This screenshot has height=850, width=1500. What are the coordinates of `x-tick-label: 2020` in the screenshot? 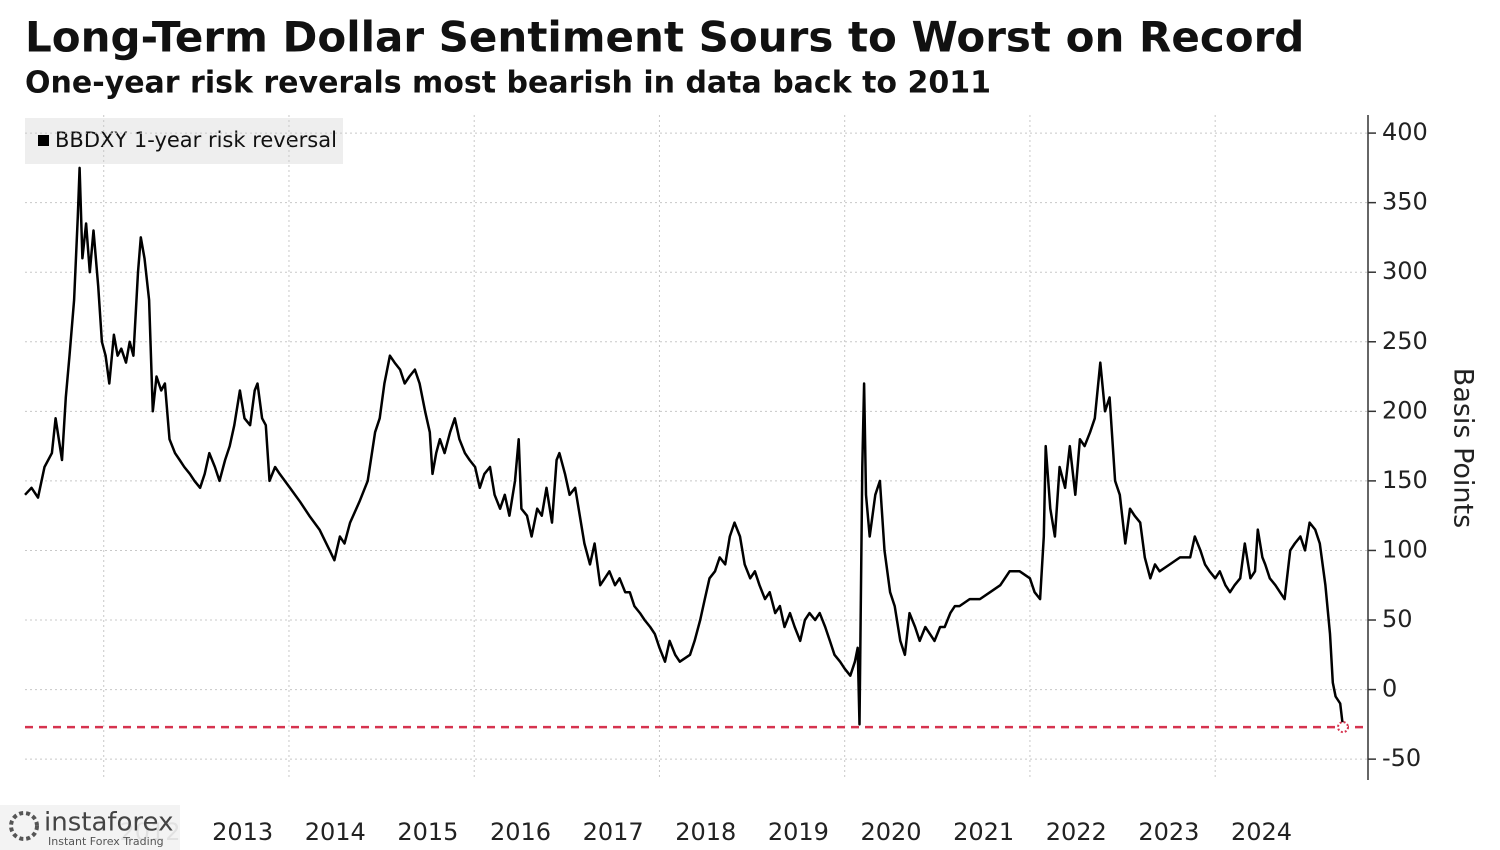 It's located at (890, 832).